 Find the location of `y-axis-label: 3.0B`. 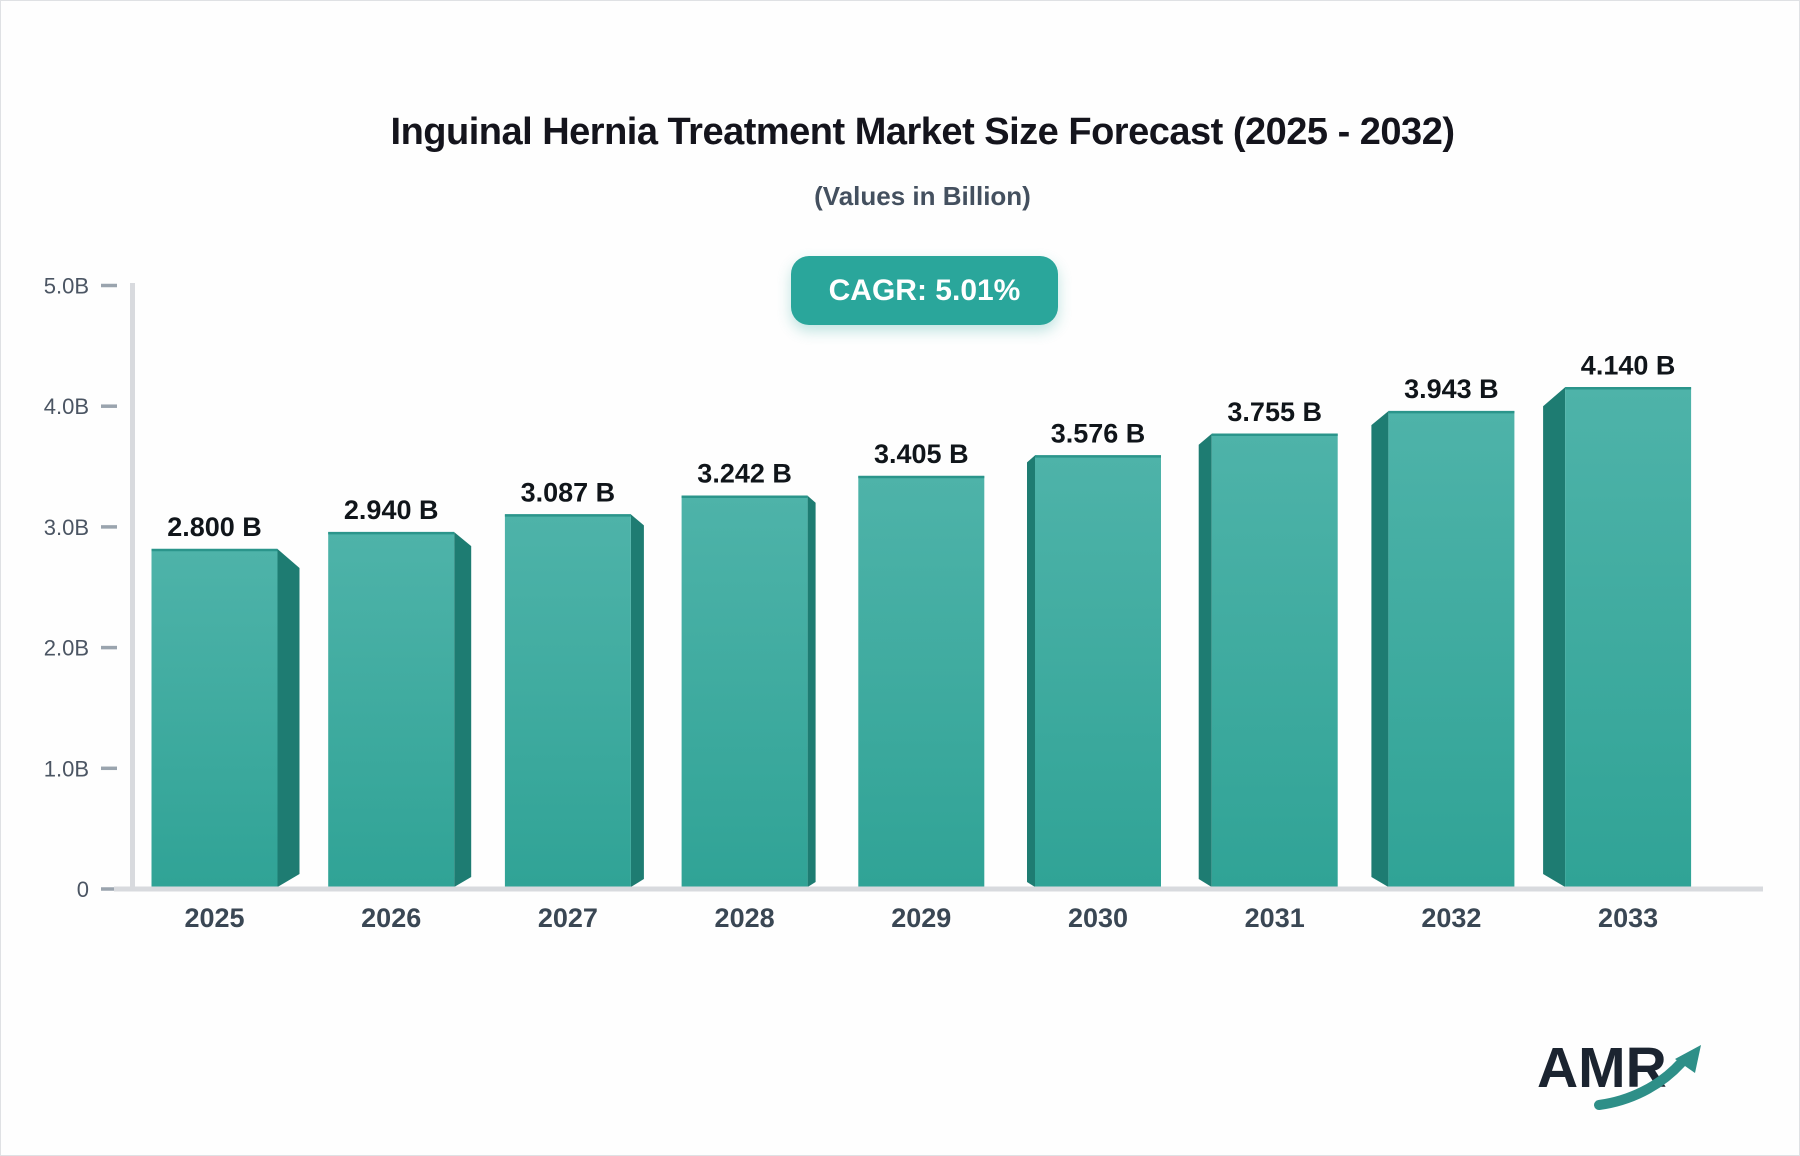

y-axis-label: 3.0B is located at coordinates (66, 527).